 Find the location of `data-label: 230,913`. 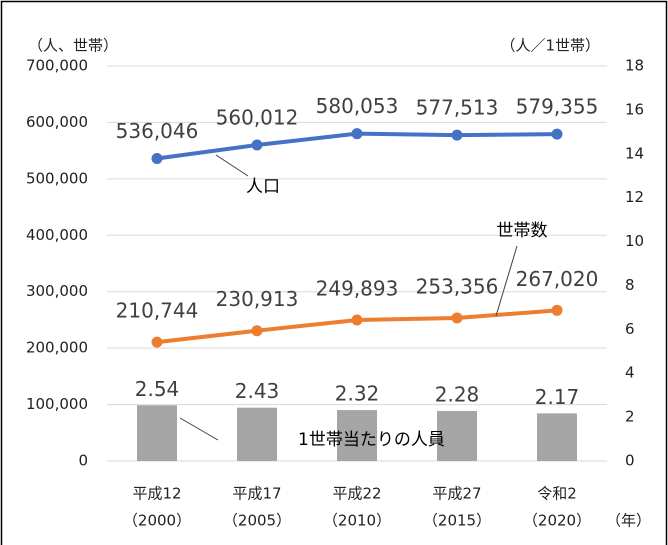

data-label: 230,913 is located at coordinates (257, 299).